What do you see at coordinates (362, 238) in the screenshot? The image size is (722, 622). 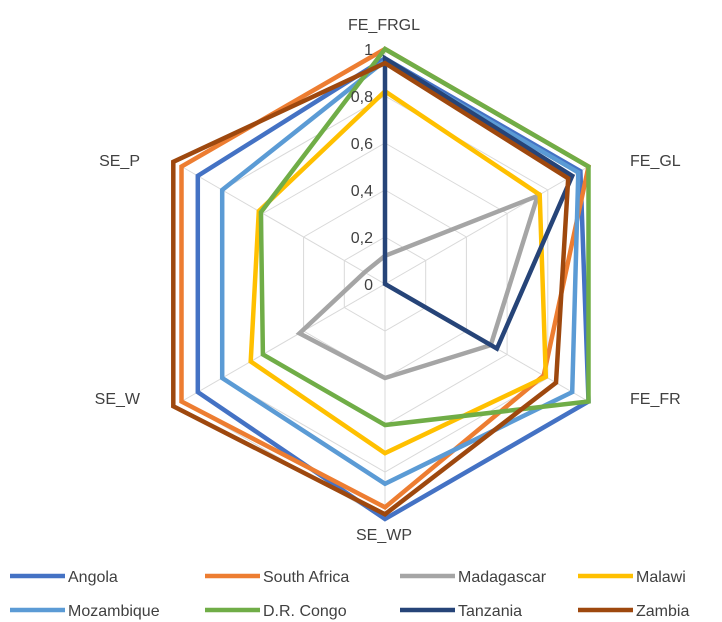 I see `tick-label: 0,2` at bounding box center [362, 238].